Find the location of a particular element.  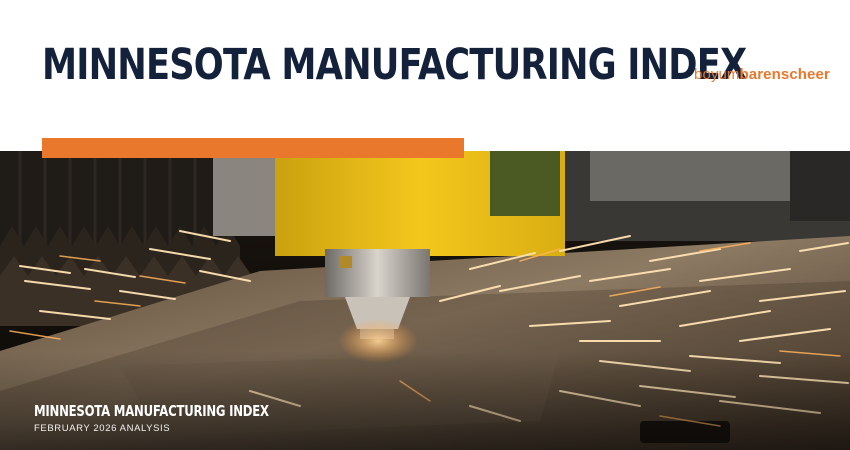

brand-logo-part-bold: barenscheer is located at coordinates (784, 74).